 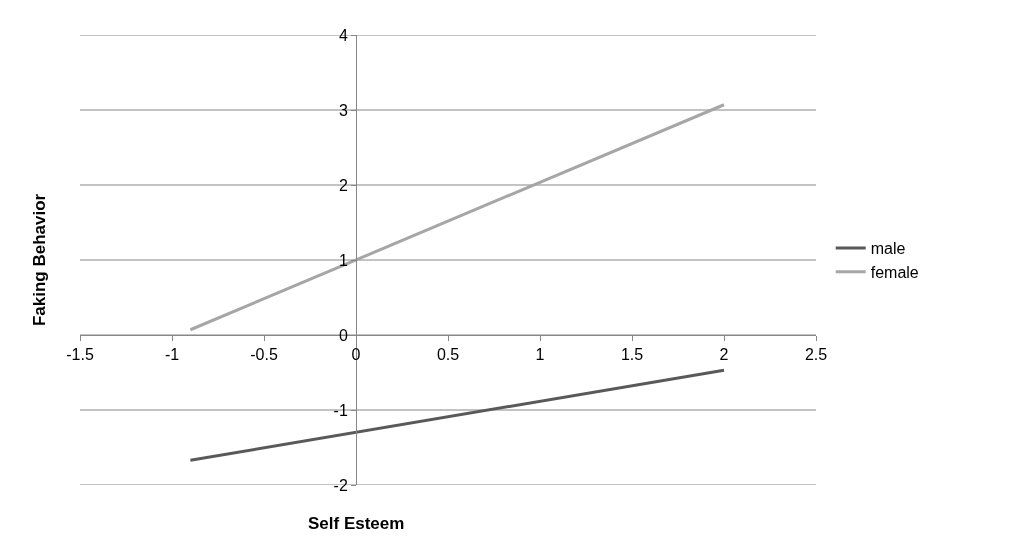 I want to click on x-tick-label: 0.5, so click(x=448, y=355).